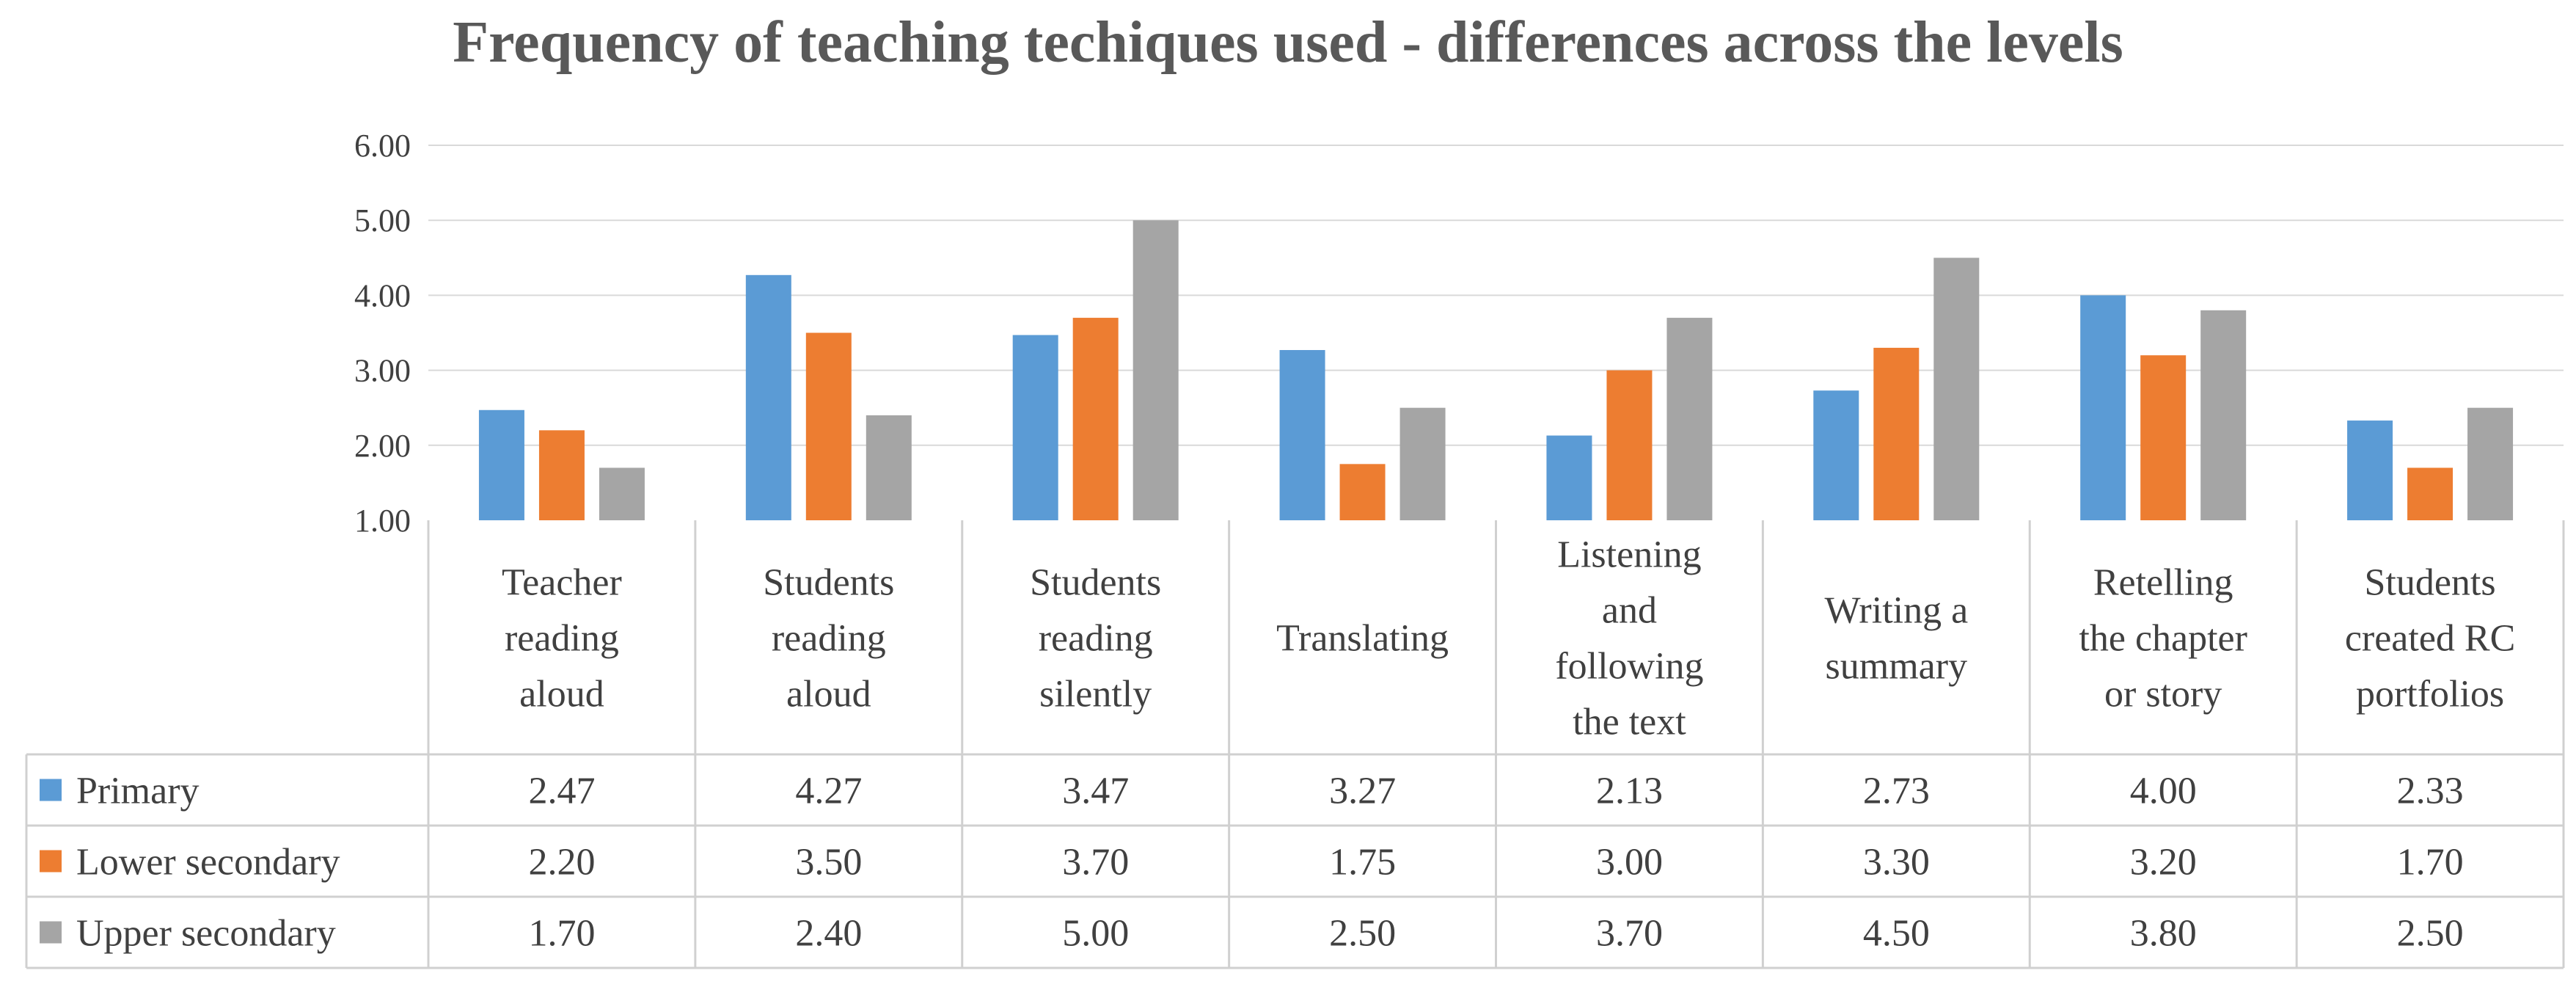 This screenshot has width=2576, height=987. What do you see at coordinates (1095, 934) in the screenshot?
I see `table-cell-value: 5.00` at bounding box center [1095, 934].